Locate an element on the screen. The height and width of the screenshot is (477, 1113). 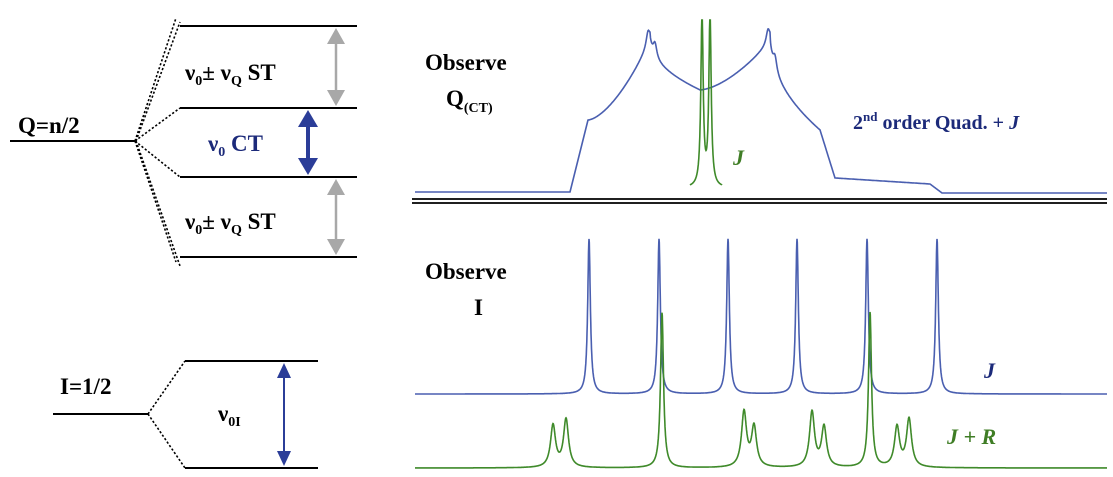
top-observe-label: Observe is located at coordinates (466, 62).